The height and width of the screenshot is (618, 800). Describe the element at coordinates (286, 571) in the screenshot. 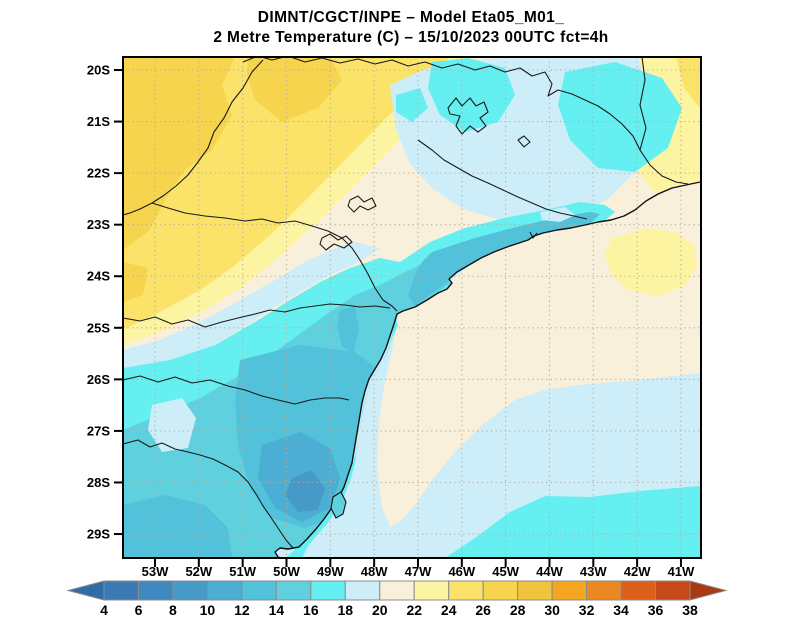

I see `lon-tick-label: 50W` at that location.